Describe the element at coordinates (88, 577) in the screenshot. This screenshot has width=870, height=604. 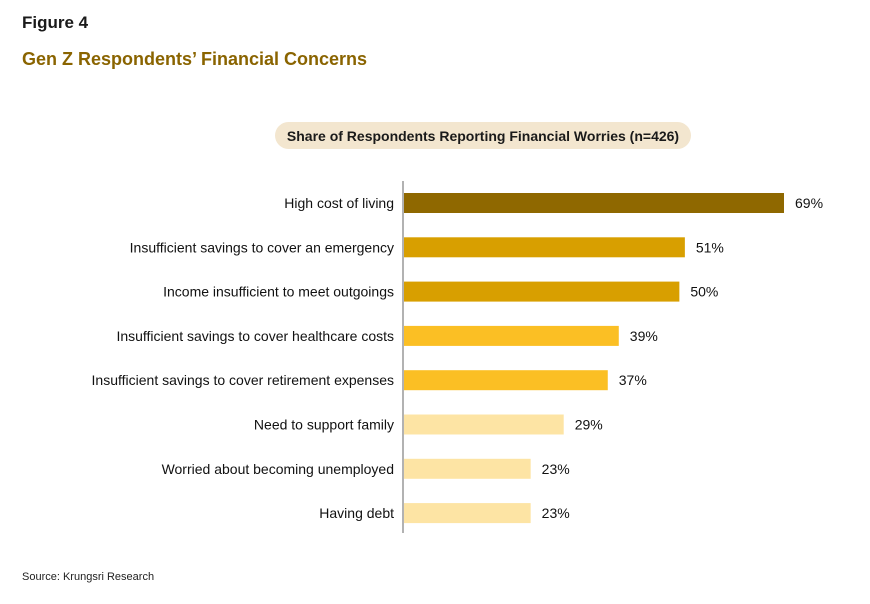
I see `source-note: Source: Krungsri Research` at that location.